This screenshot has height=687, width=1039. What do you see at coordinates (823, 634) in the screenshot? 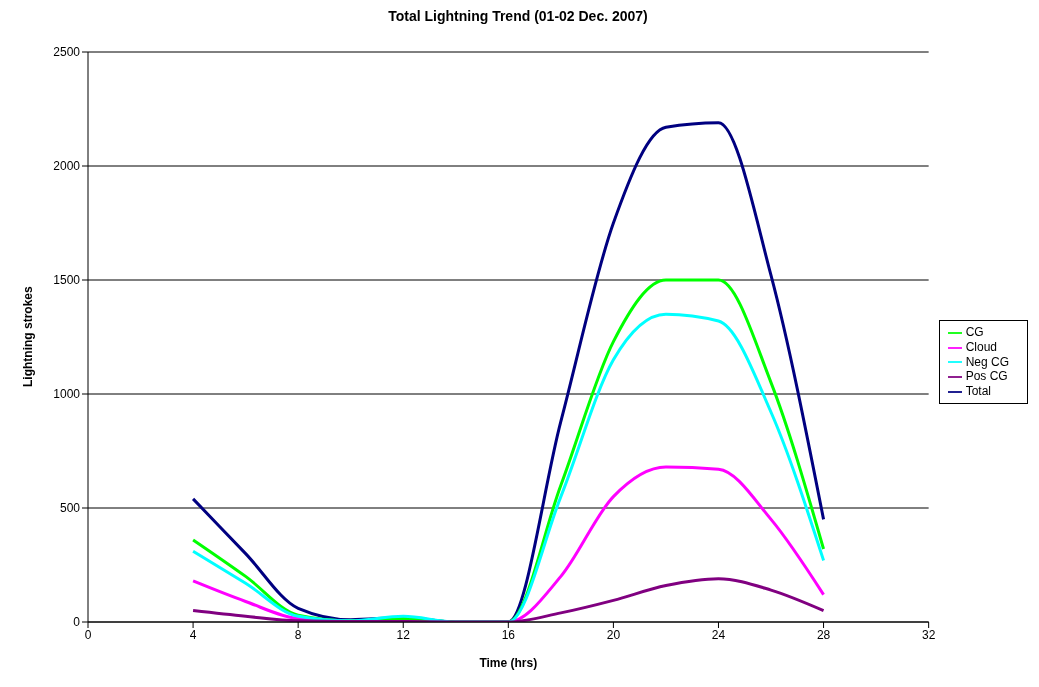
I see `x-tick-label: 28` at bounding box center [823, 634].